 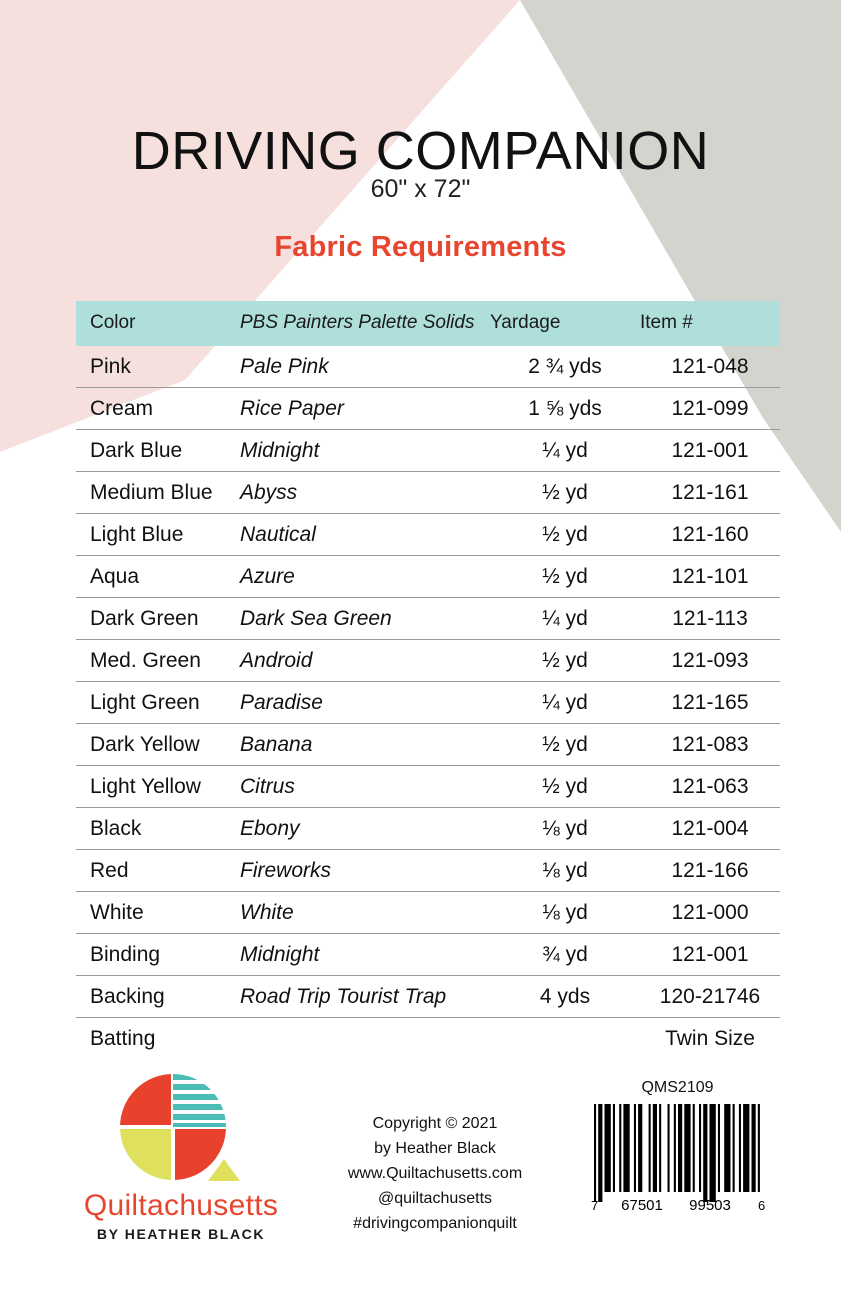 I want to click on svg-text: 99503, so click(x=710, y=1205).